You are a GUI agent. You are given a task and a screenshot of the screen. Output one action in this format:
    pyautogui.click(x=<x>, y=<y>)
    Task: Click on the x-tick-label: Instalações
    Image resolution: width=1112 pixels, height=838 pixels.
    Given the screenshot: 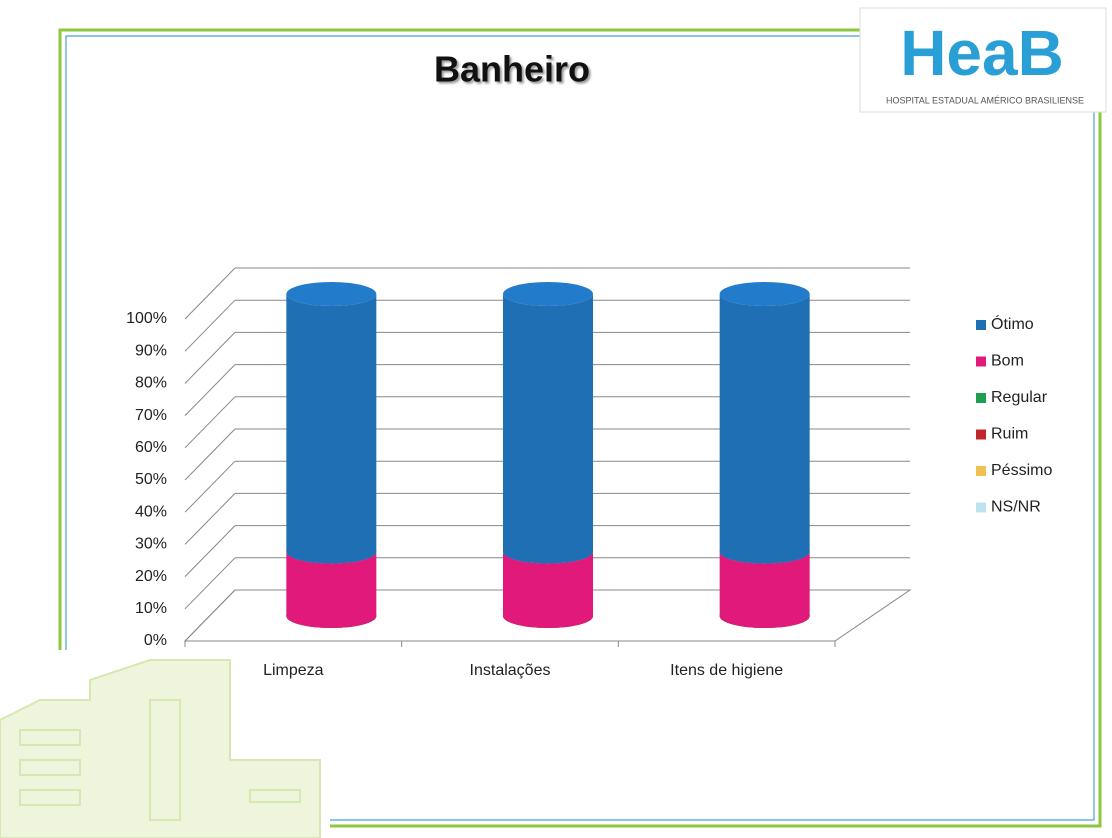 What is the action you would take?
    pyautogui.click(x=510, y=670)
    